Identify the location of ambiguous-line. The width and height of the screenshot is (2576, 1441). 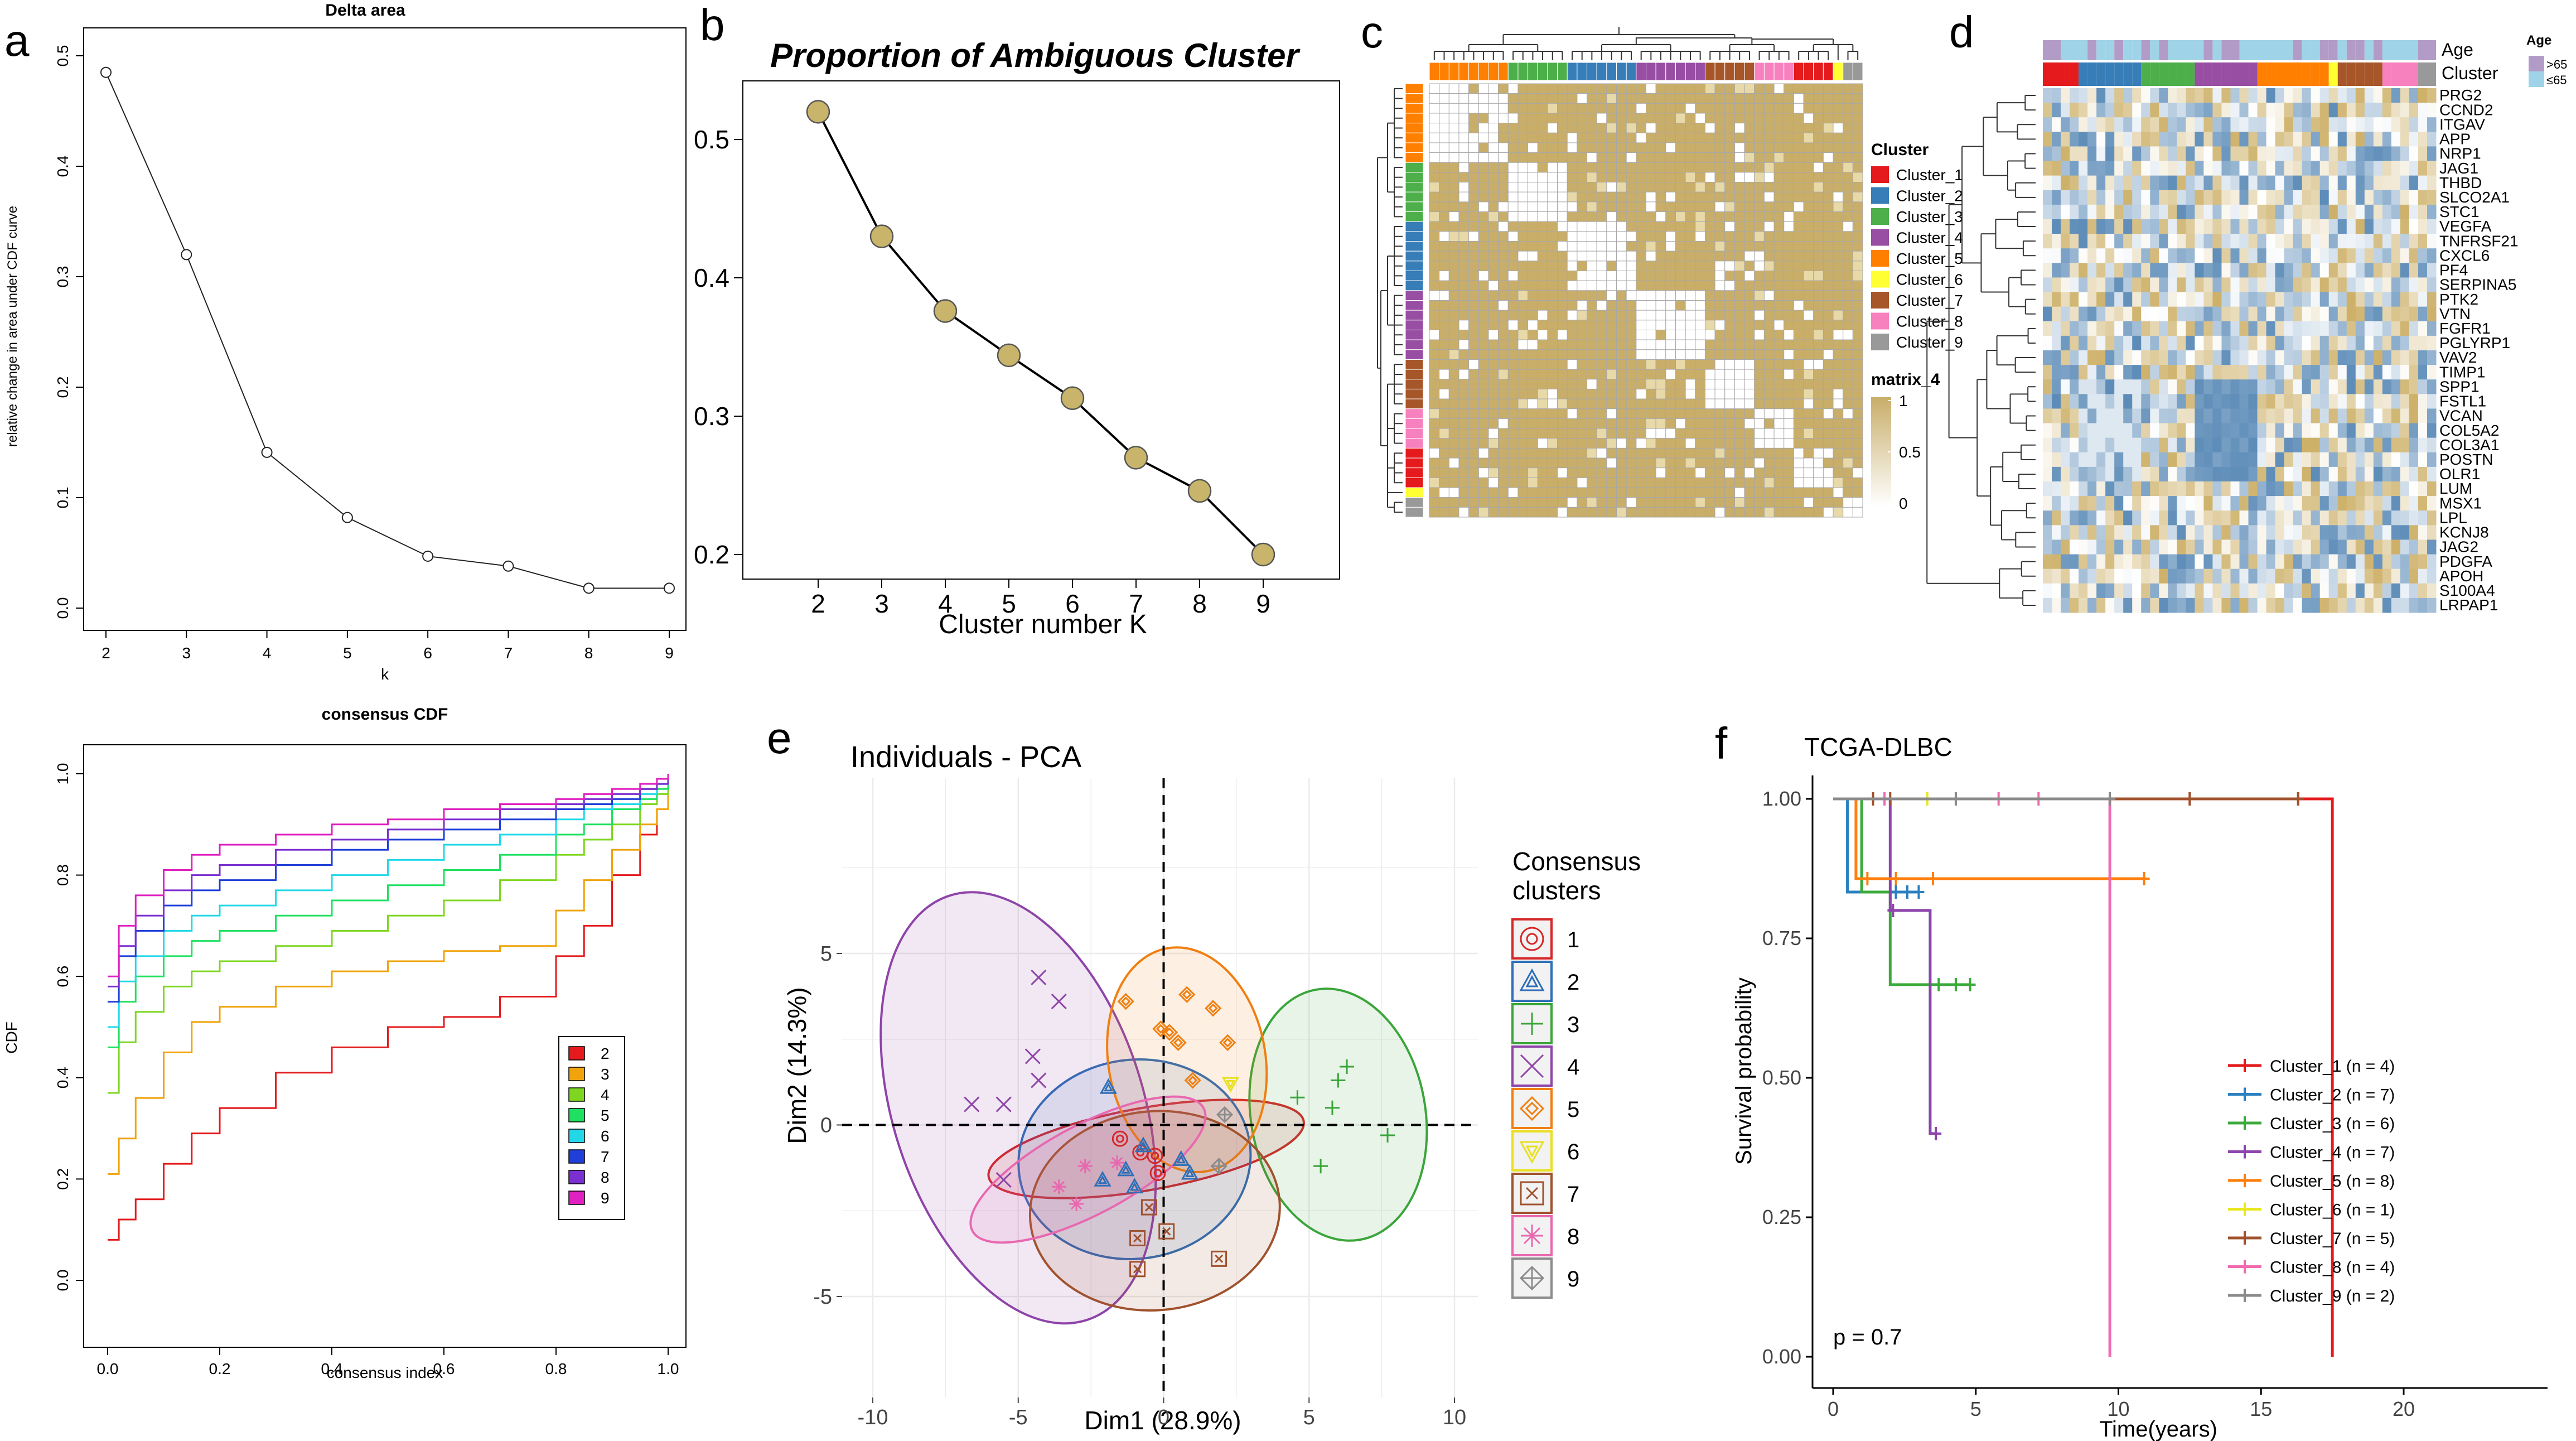
(1040, 333).